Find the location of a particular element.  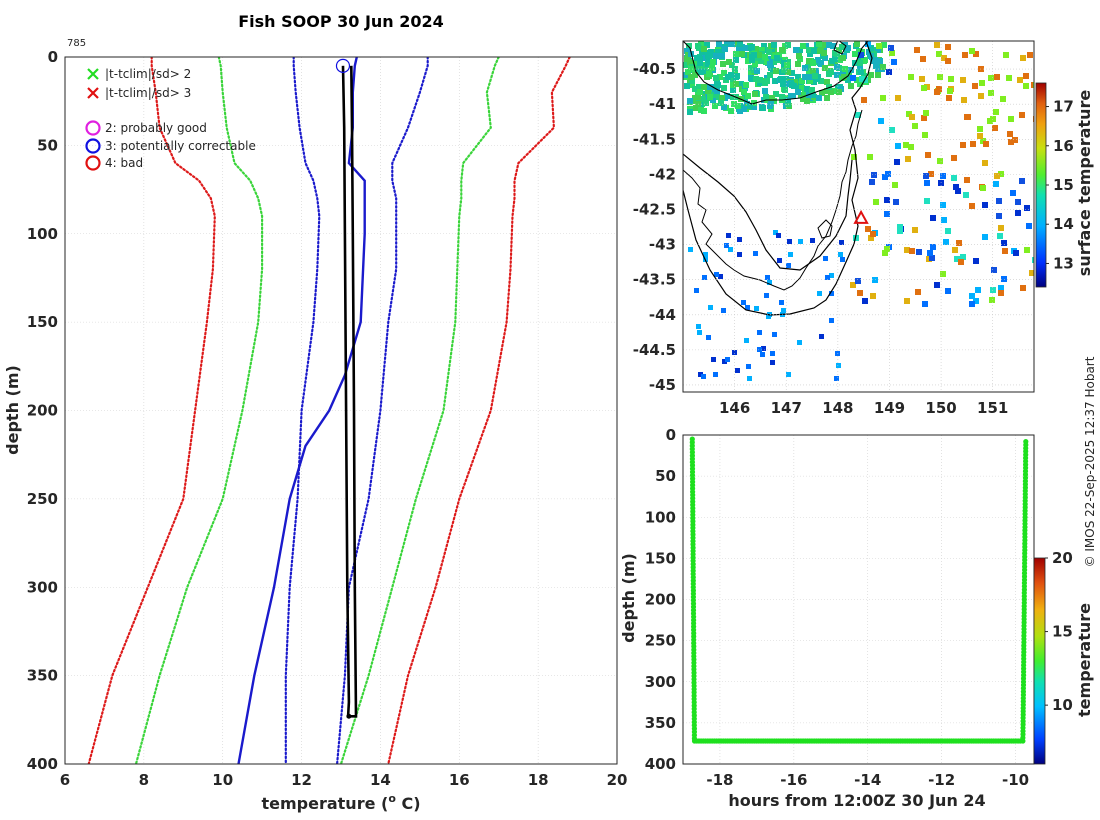

time-y-axis-label: depth (m) is located at coordinates (628, 598).